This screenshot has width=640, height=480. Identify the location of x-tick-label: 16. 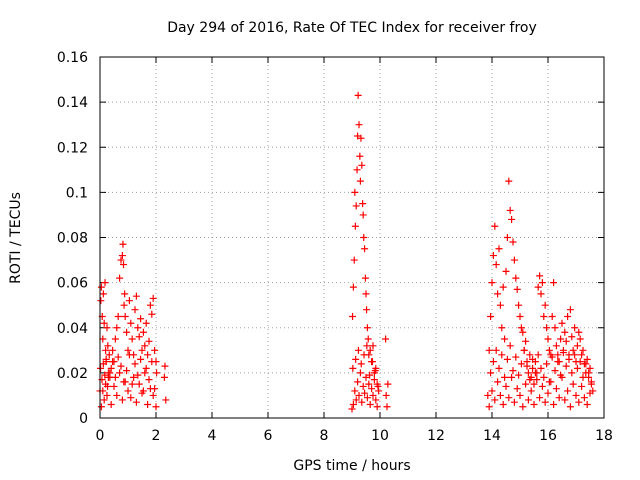
(548, 436).